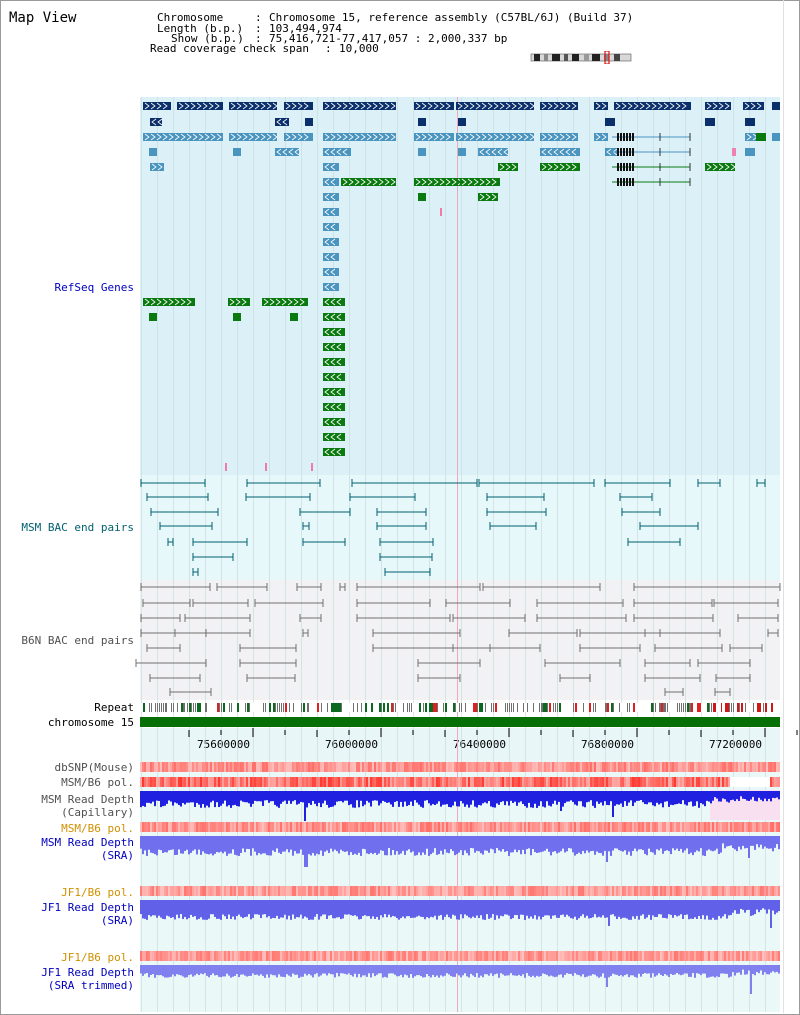  What do you see at coordinates (258, 38) in the screenshot?
I see `show-sep: :` at bounding box center [258, 38].